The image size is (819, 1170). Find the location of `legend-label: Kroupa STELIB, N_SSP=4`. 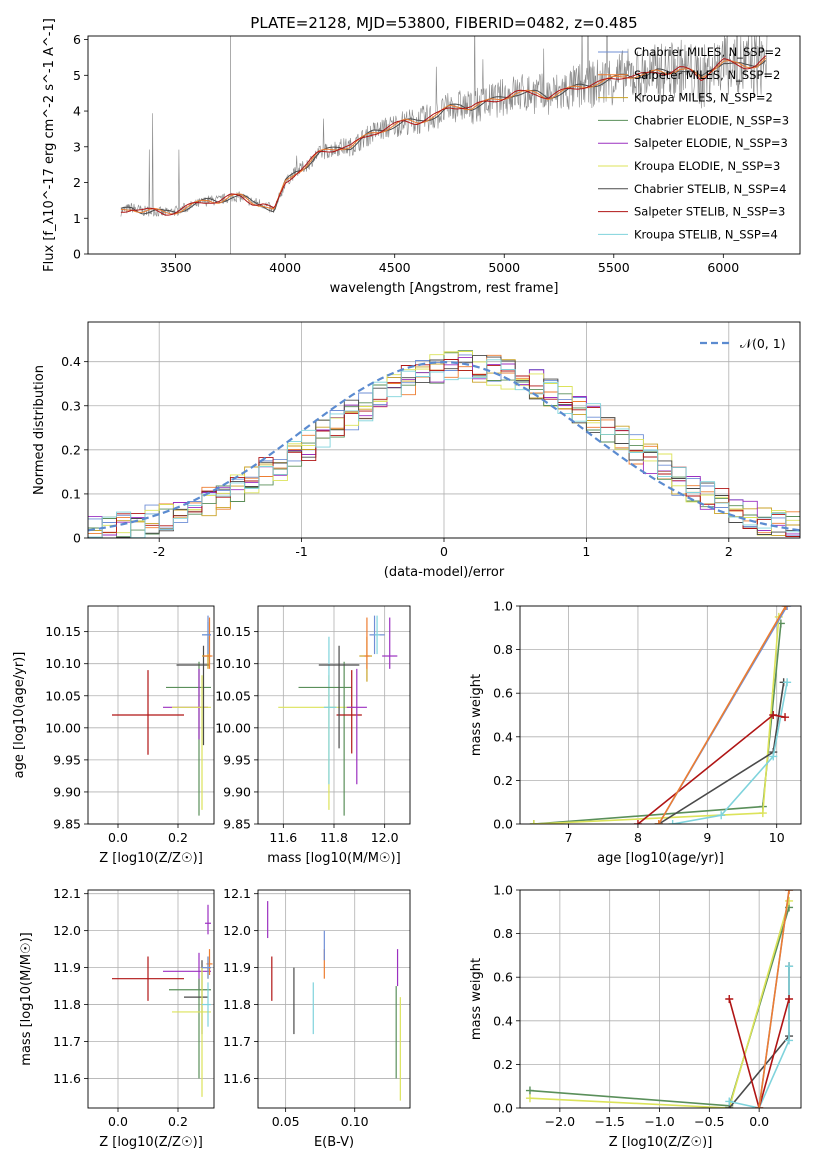

legend-label: Kroupa STELIB, N_SSP=4 is located at coordinates (706, 234).